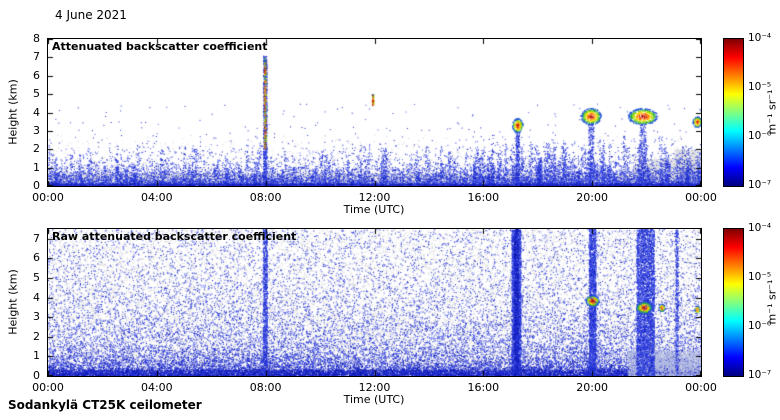  I want to click on instrument-label: Sodankylä CT25K ceilometer, so click(105, 405).